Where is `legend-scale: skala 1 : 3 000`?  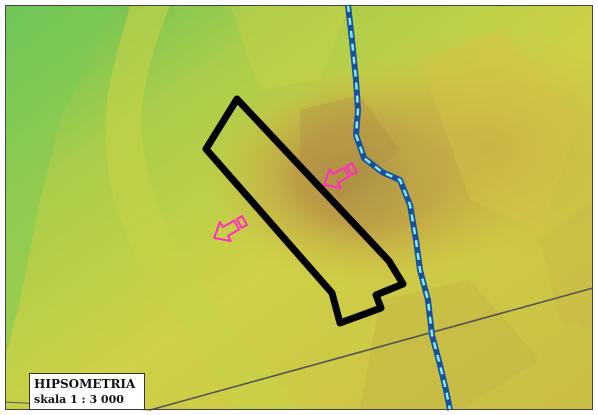
legend-scale: skala 1 : 3 000 is located at coordinates (79, 399).